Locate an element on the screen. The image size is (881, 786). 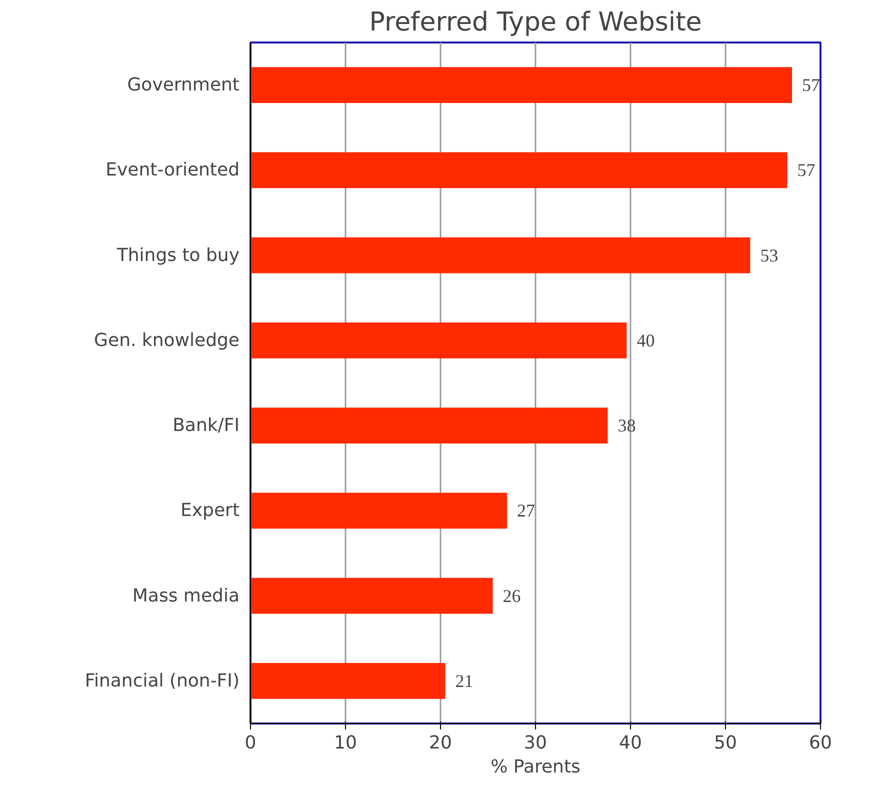
x-axis-title: % Parents is located at coordinates (535, 767).